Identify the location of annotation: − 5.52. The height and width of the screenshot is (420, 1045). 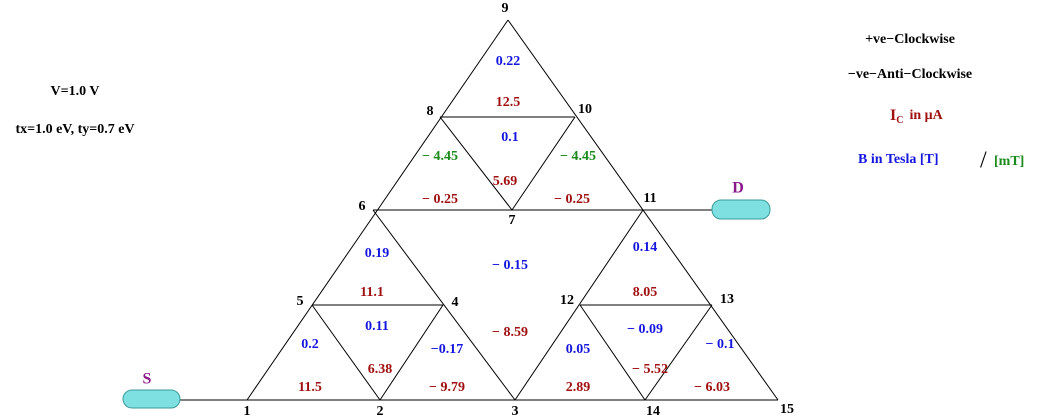
(650, 369).